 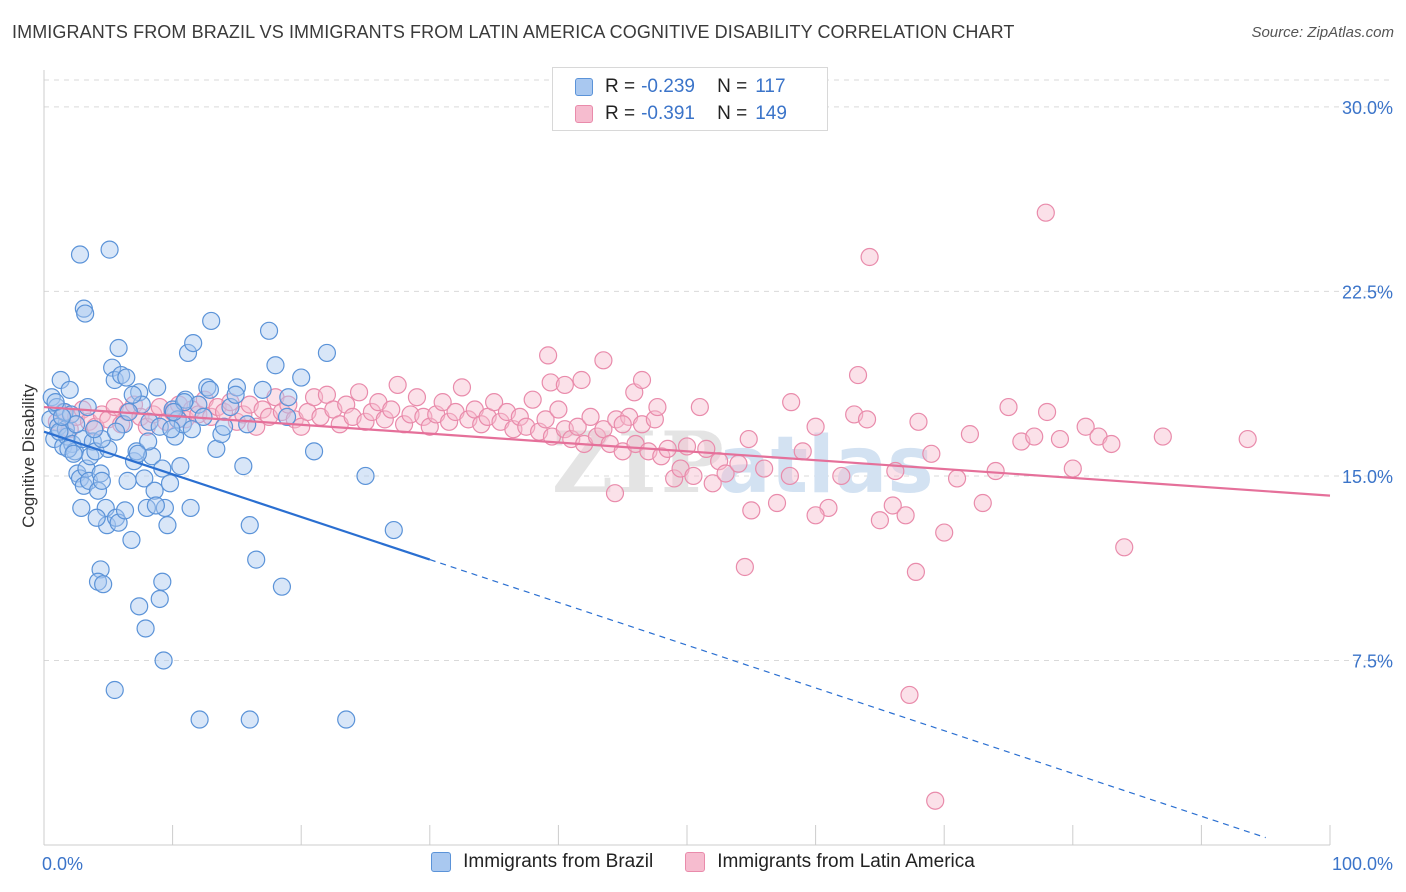 I want to click on legend-box: R = -0.239 N = 117 R = -0.391 N = 149, so click(x=690, y=99).